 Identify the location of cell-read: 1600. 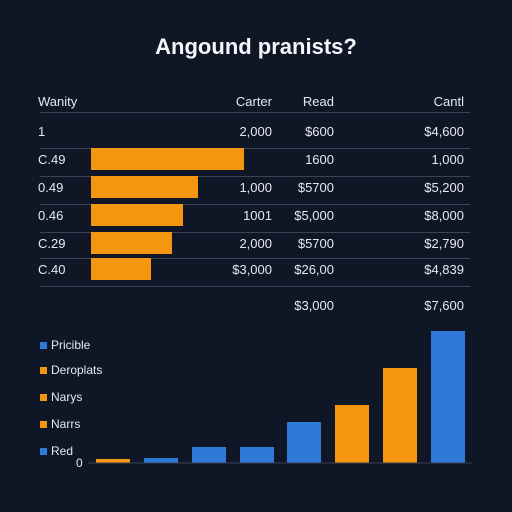
(319, 159).